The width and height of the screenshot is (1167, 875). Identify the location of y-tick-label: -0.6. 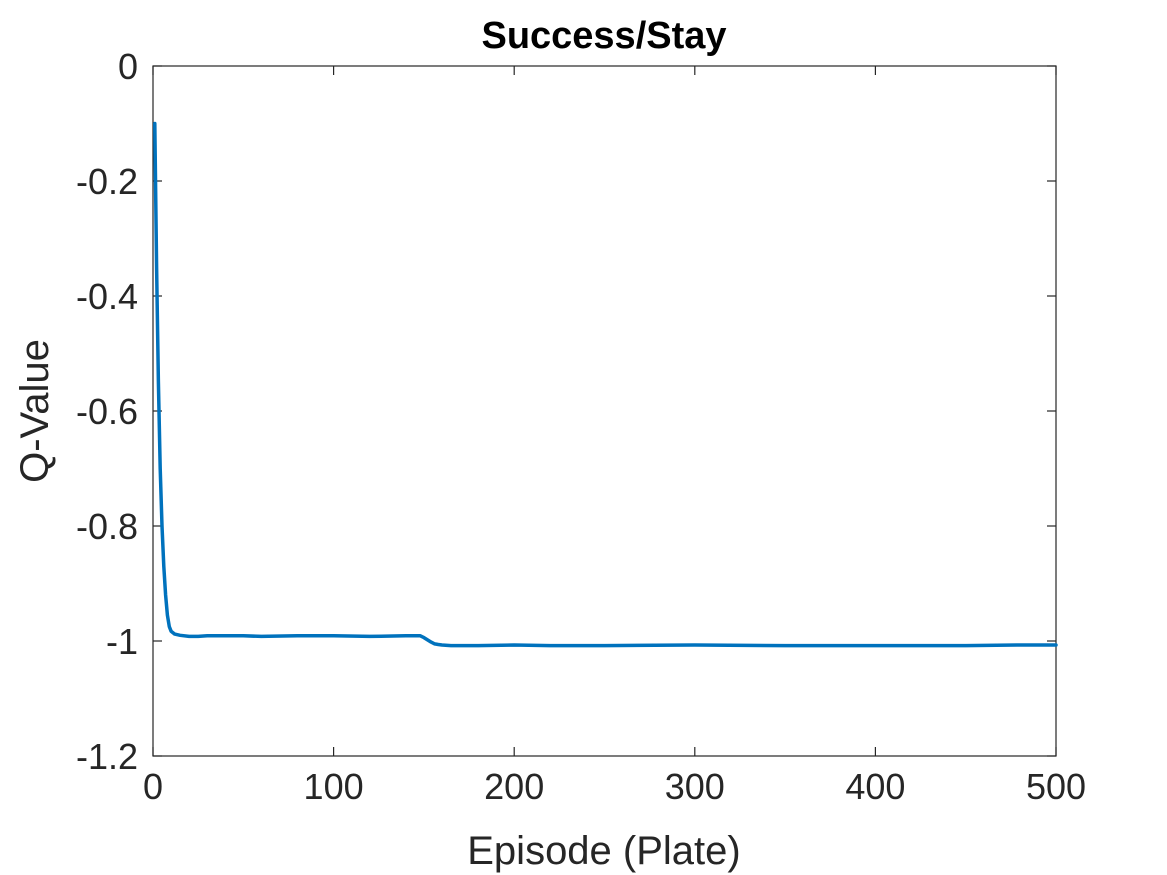
(107, 411).